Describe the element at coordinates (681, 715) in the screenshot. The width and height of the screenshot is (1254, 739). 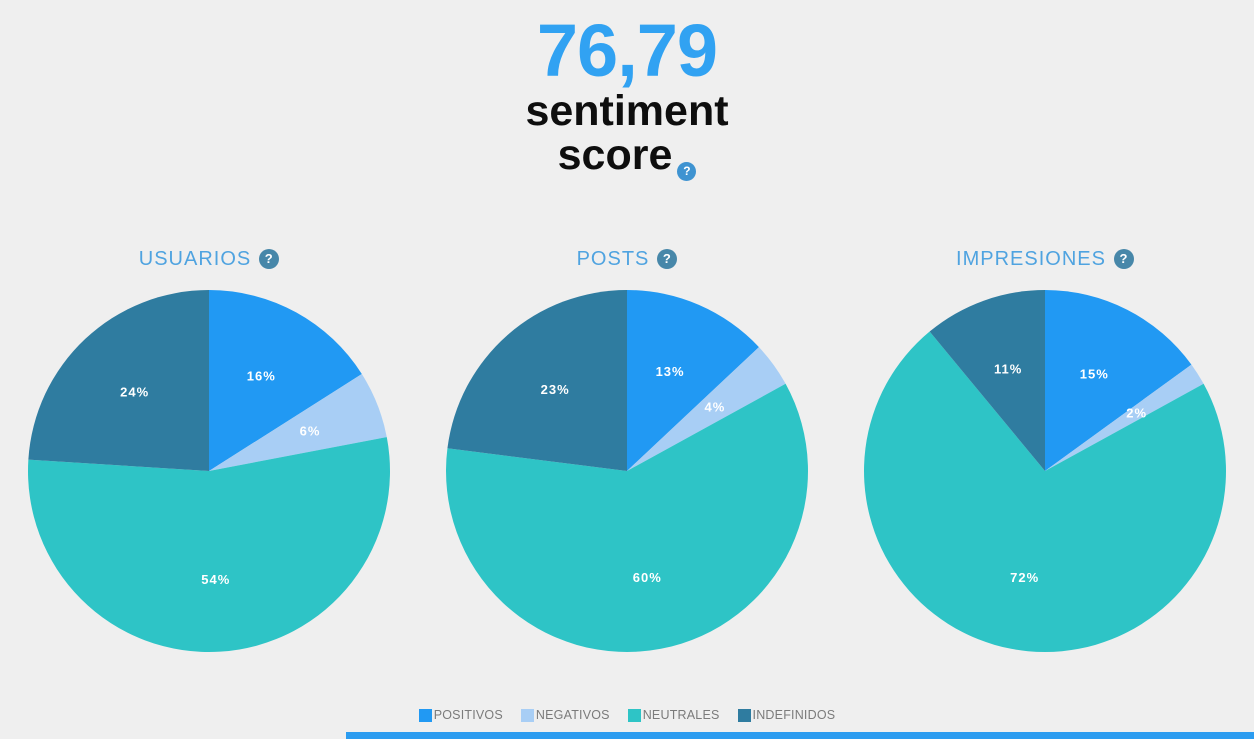
I see `legend-label: NEUTRALES` at that location.